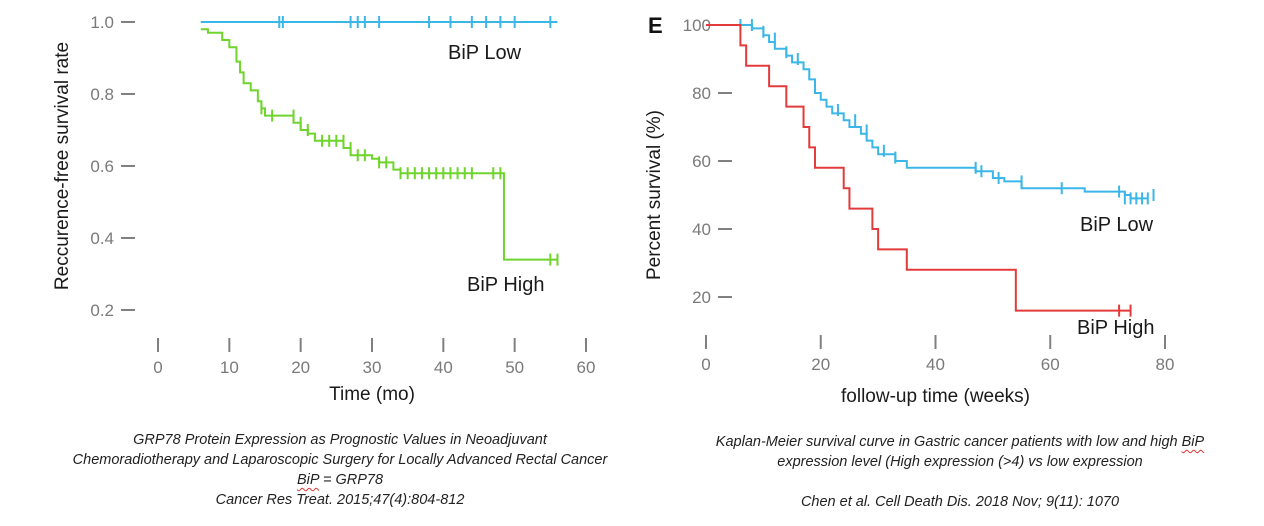  I want to click on right-caption-bip: BiP, so click(1193, 442).